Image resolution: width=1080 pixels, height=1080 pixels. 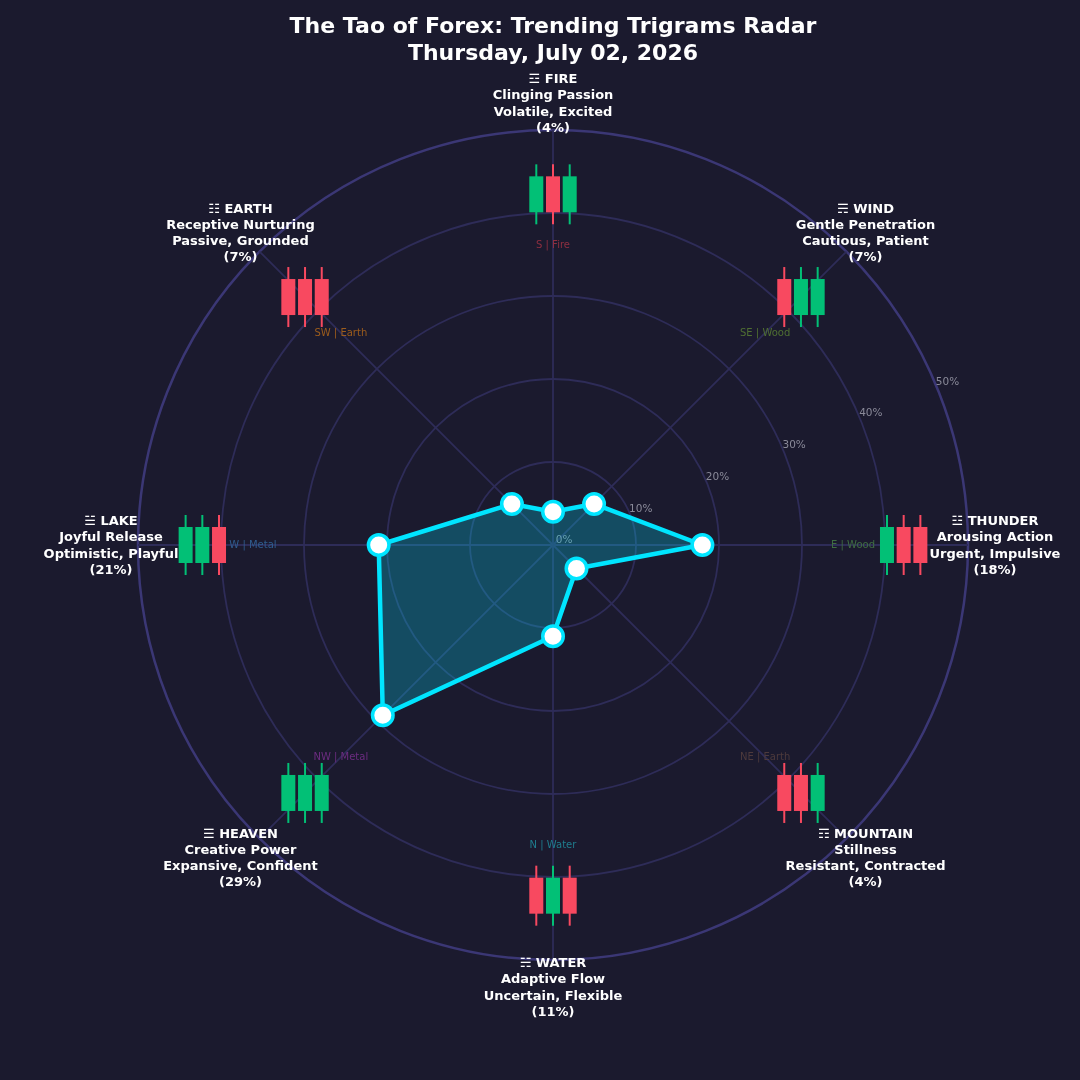 I want to click on text: E | Wood, so click(x=853, y=545).